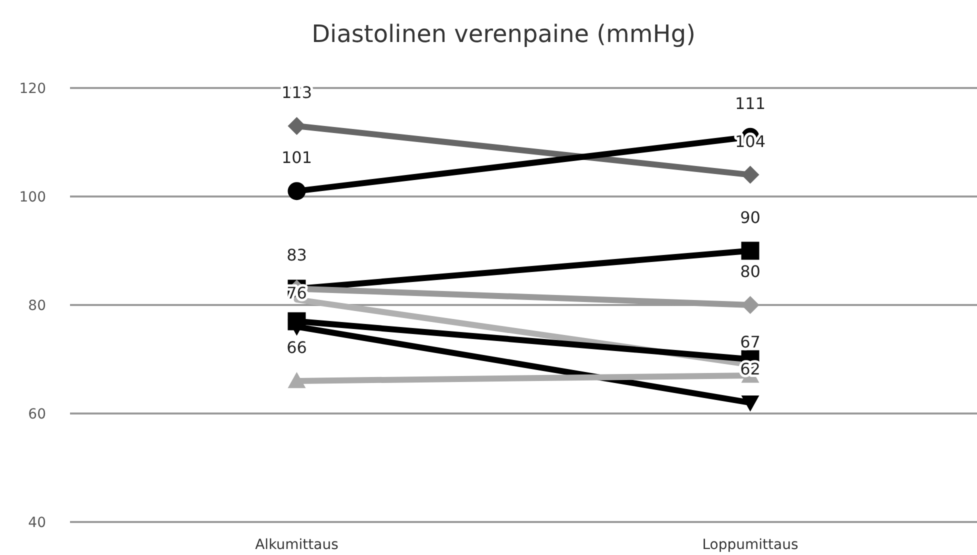  What do you see at coordinates (750, 217) in the screenshot?
I see `data-label: 90` at bounding box center [750, 217].